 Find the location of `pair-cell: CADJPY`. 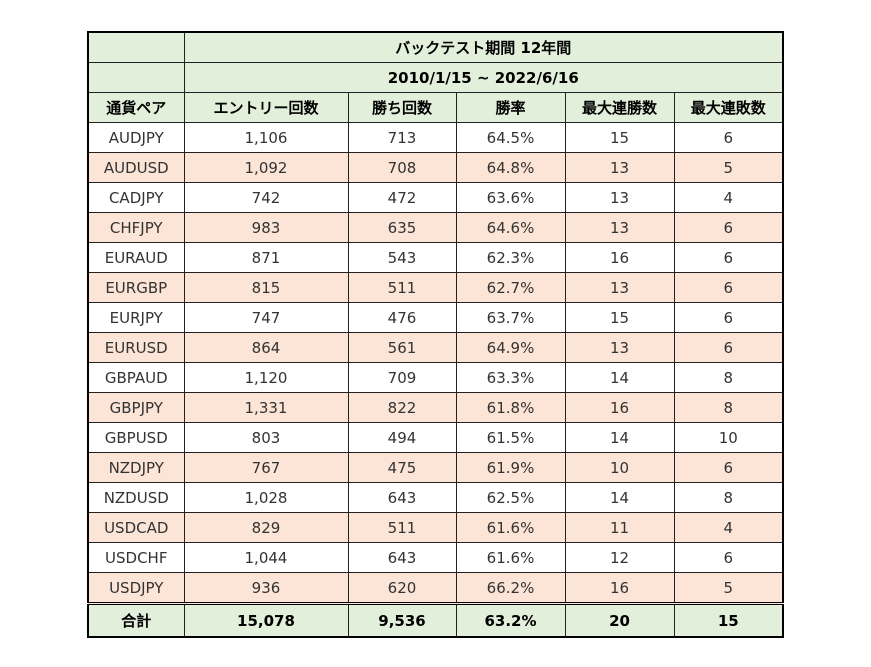

pair-cell: CADJPY is located at coordinates (136, 197).